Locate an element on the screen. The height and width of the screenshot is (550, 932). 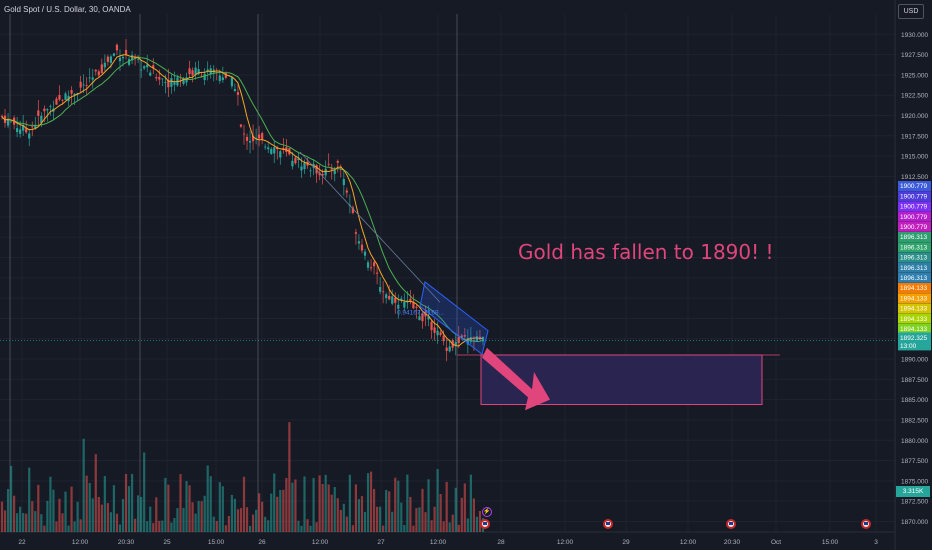
x-tick-label: Oct is located at coordinates (776, 542).